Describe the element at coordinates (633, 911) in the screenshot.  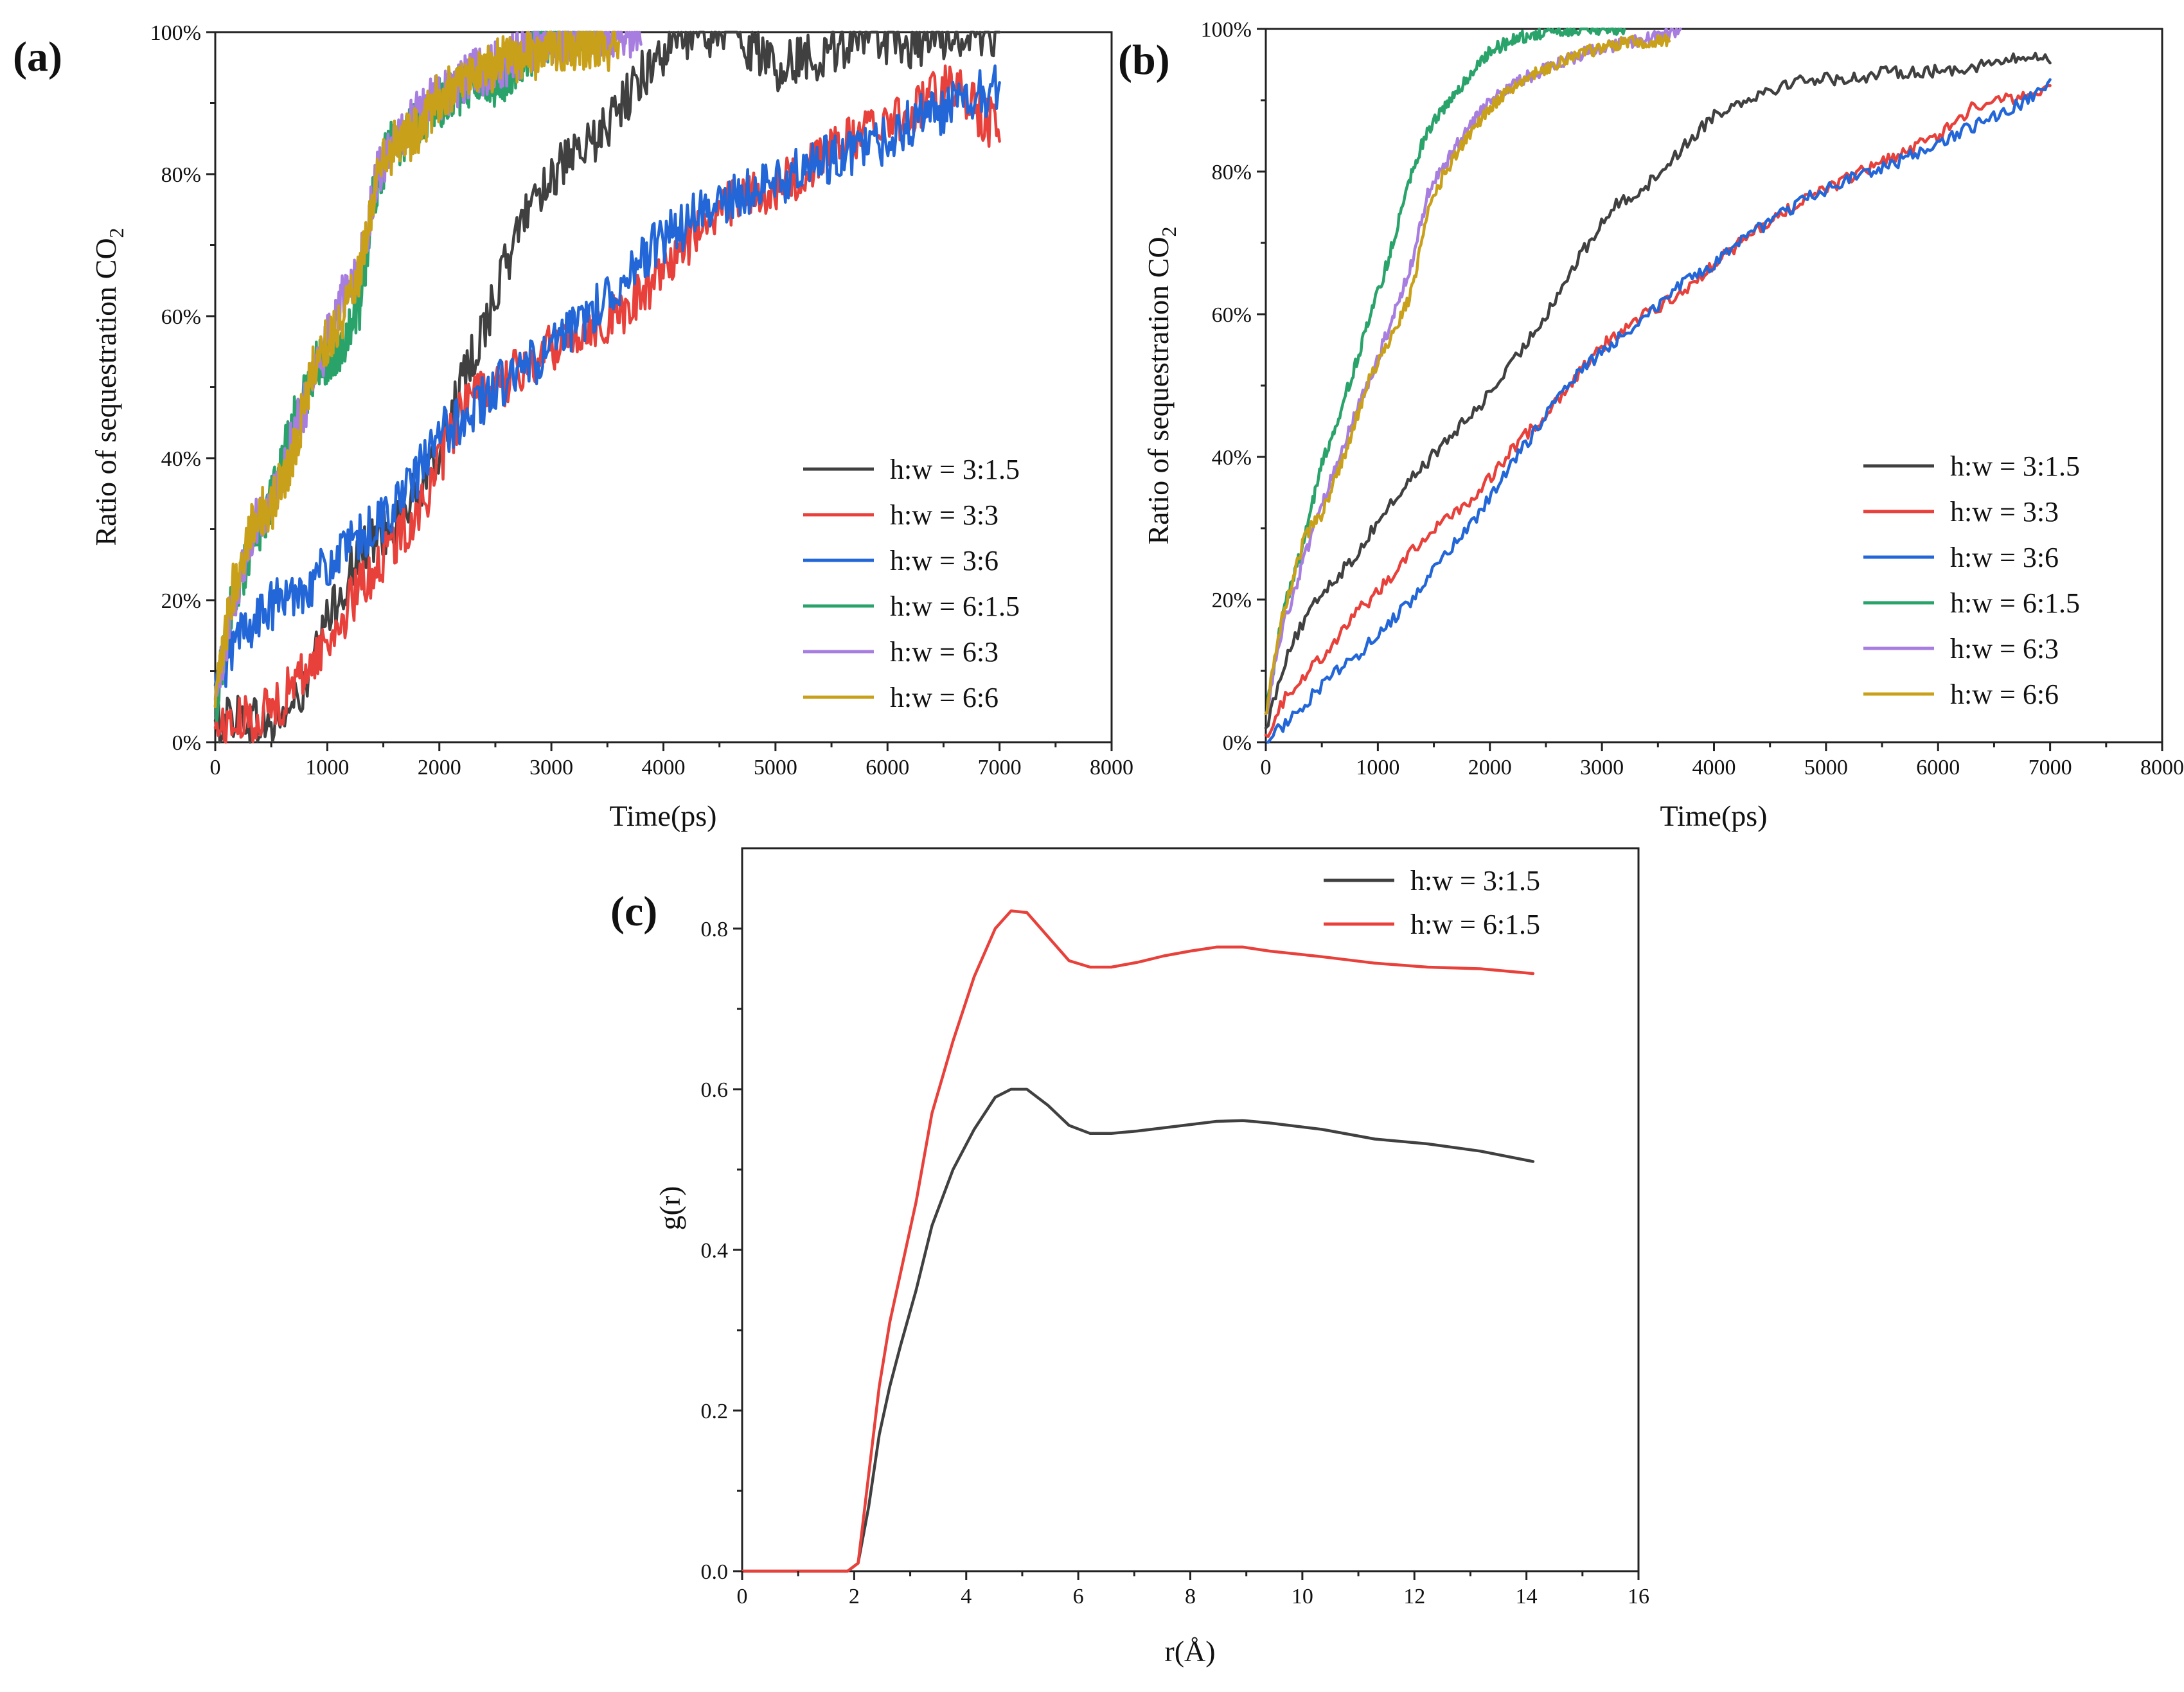
I see `panel-c-tag: (c)` at that location.